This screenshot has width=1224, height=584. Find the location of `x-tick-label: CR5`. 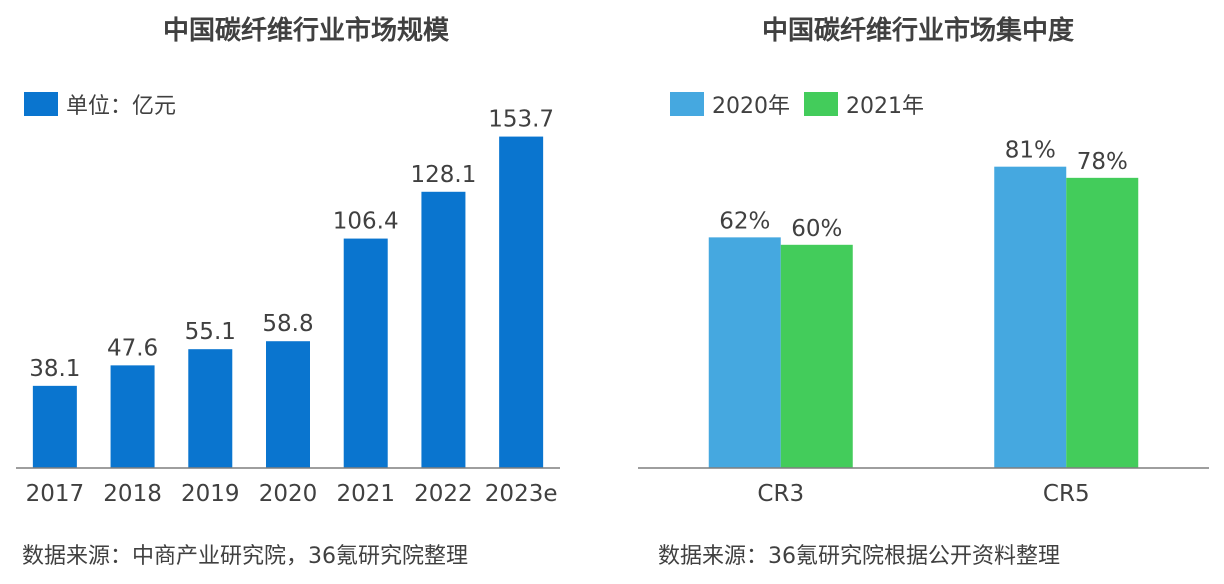

x-tick-label: CR5 is located at coordinates (1066, 494).